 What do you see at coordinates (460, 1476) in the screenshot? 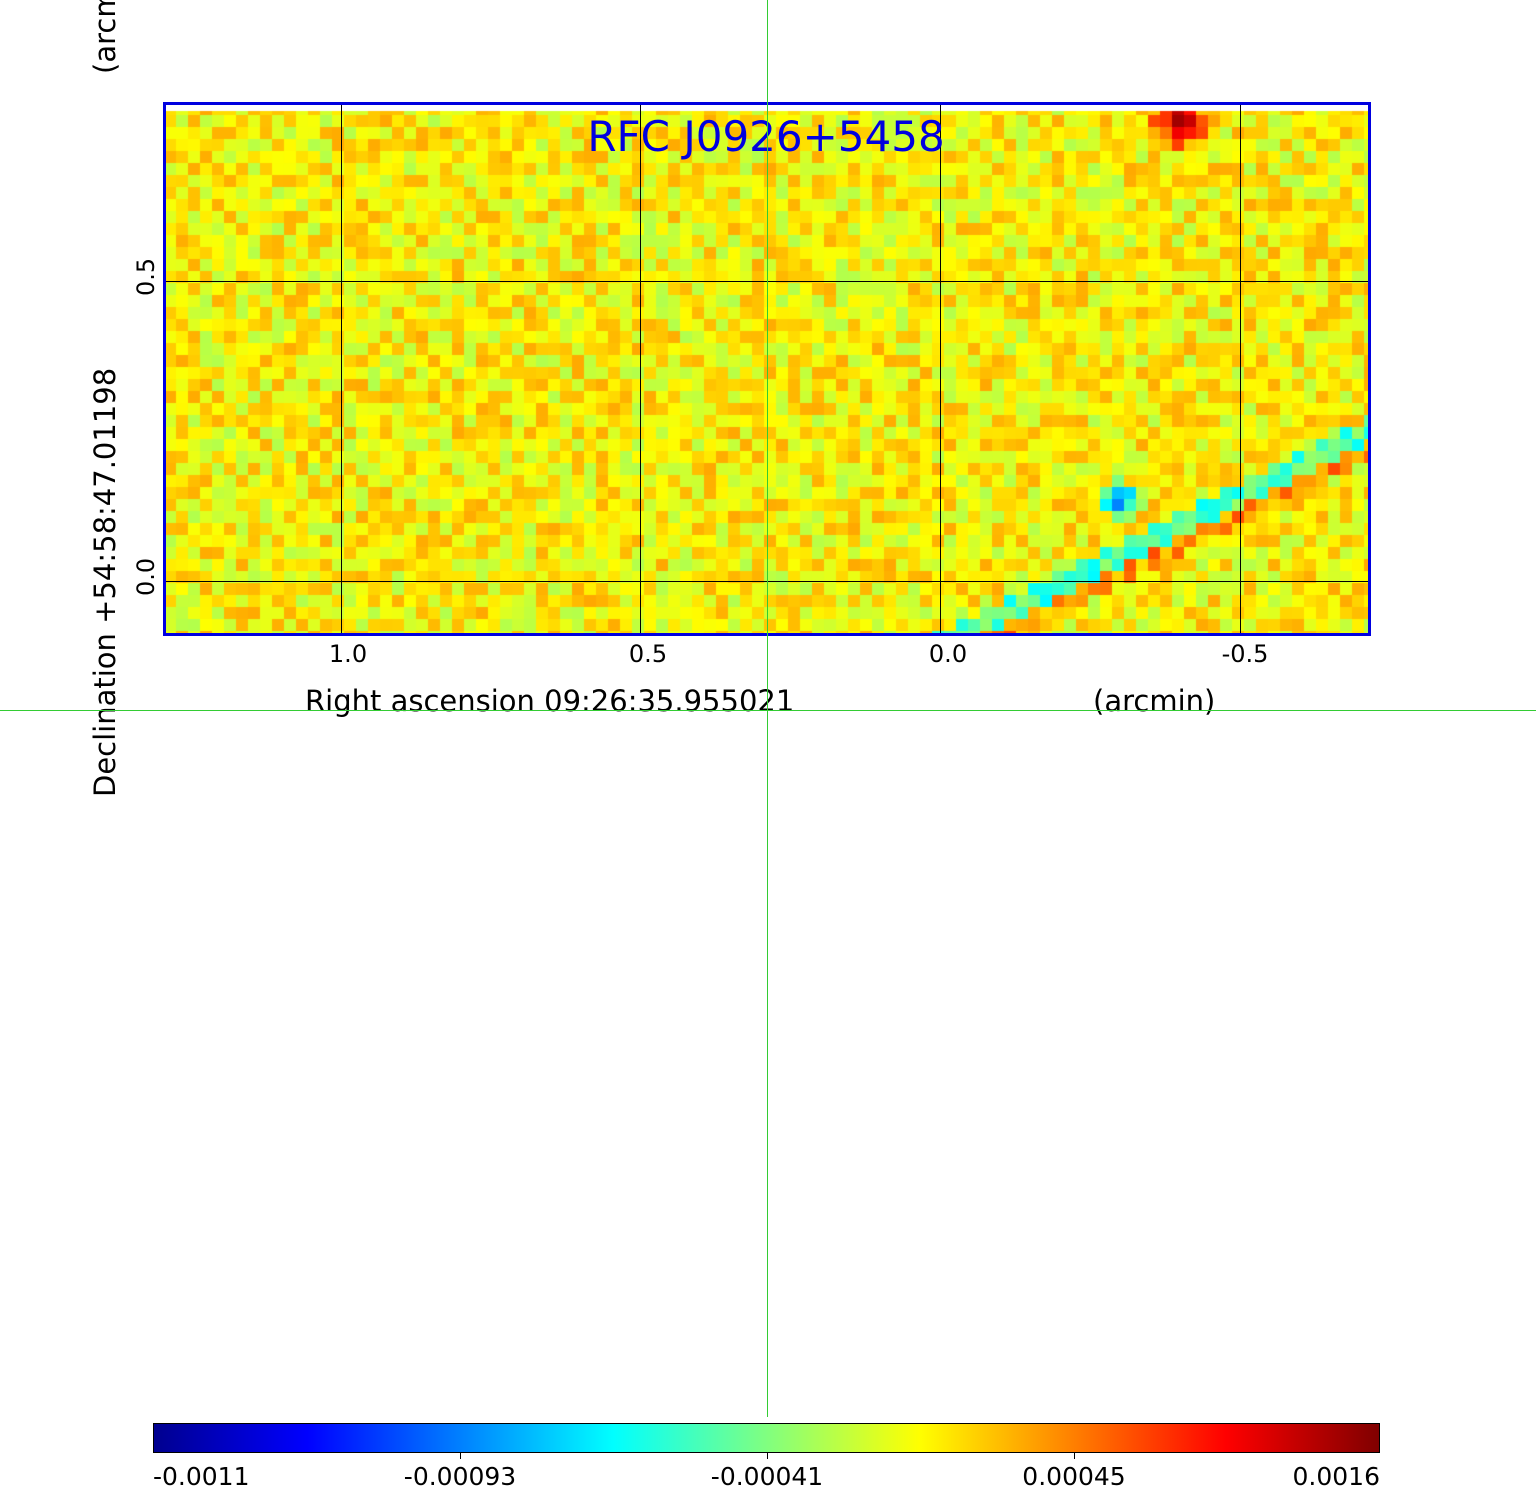
I see `colorbar-tick-label: -0.00093` at bounding box center [460, 1476].